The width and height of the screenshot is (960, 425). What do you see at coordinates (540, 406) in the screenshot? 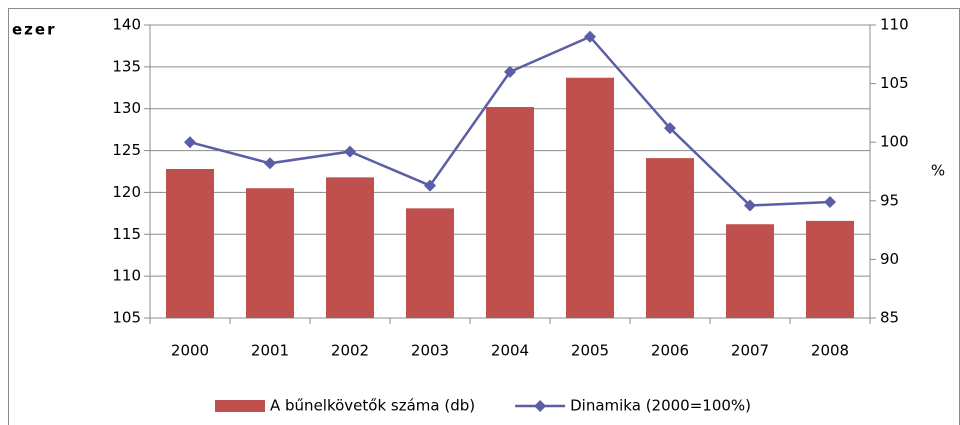
I see `legend-marker` at bounding box center [540, 406].